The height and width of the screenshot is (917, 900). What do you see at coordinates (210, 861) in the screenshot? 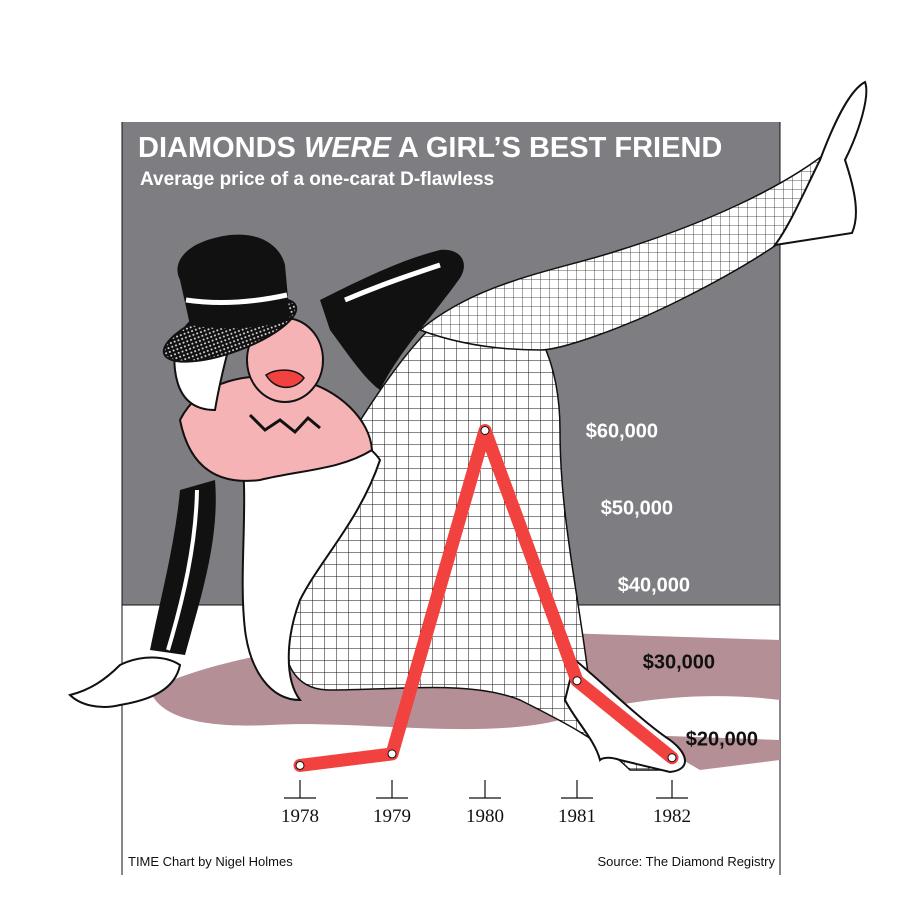
I see `credit-text: TIME Chart by Nigel Holmes` at bounding box center [210, 861].